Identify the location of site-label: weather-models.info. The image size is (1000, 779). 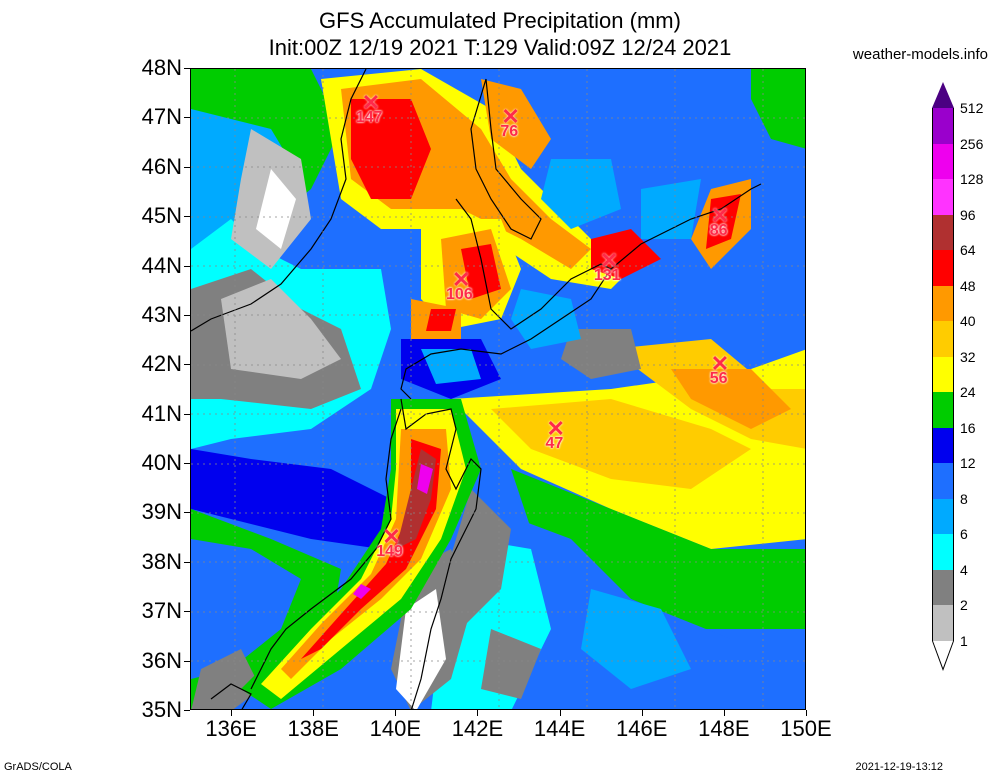
(920, 54).